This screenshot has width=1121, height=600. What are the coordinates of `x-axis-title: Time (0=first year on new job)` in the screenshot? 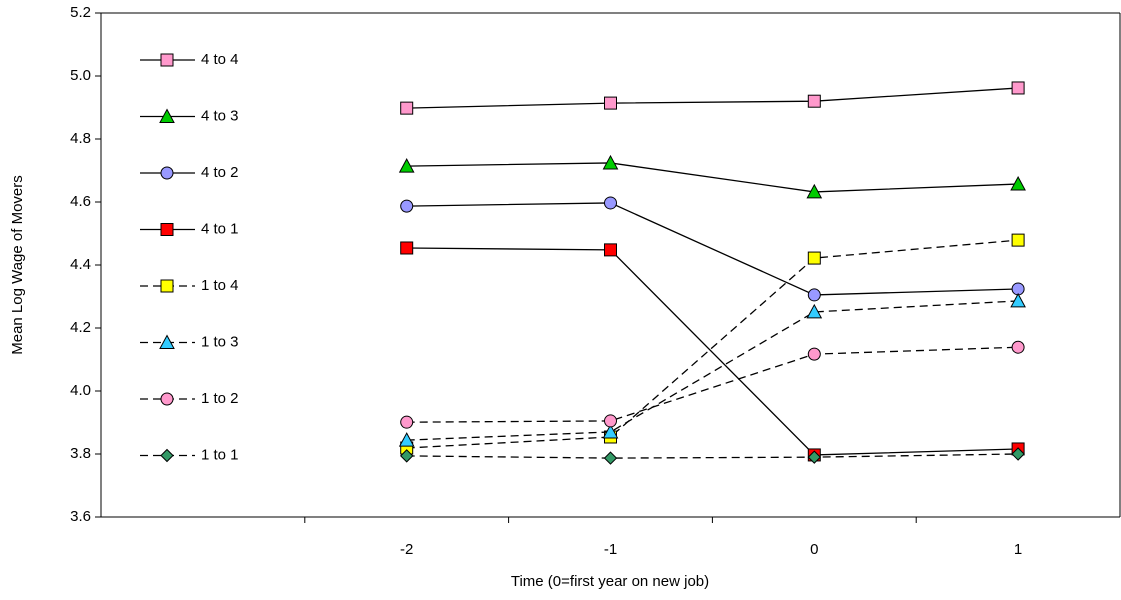 It's located at (610, 581).